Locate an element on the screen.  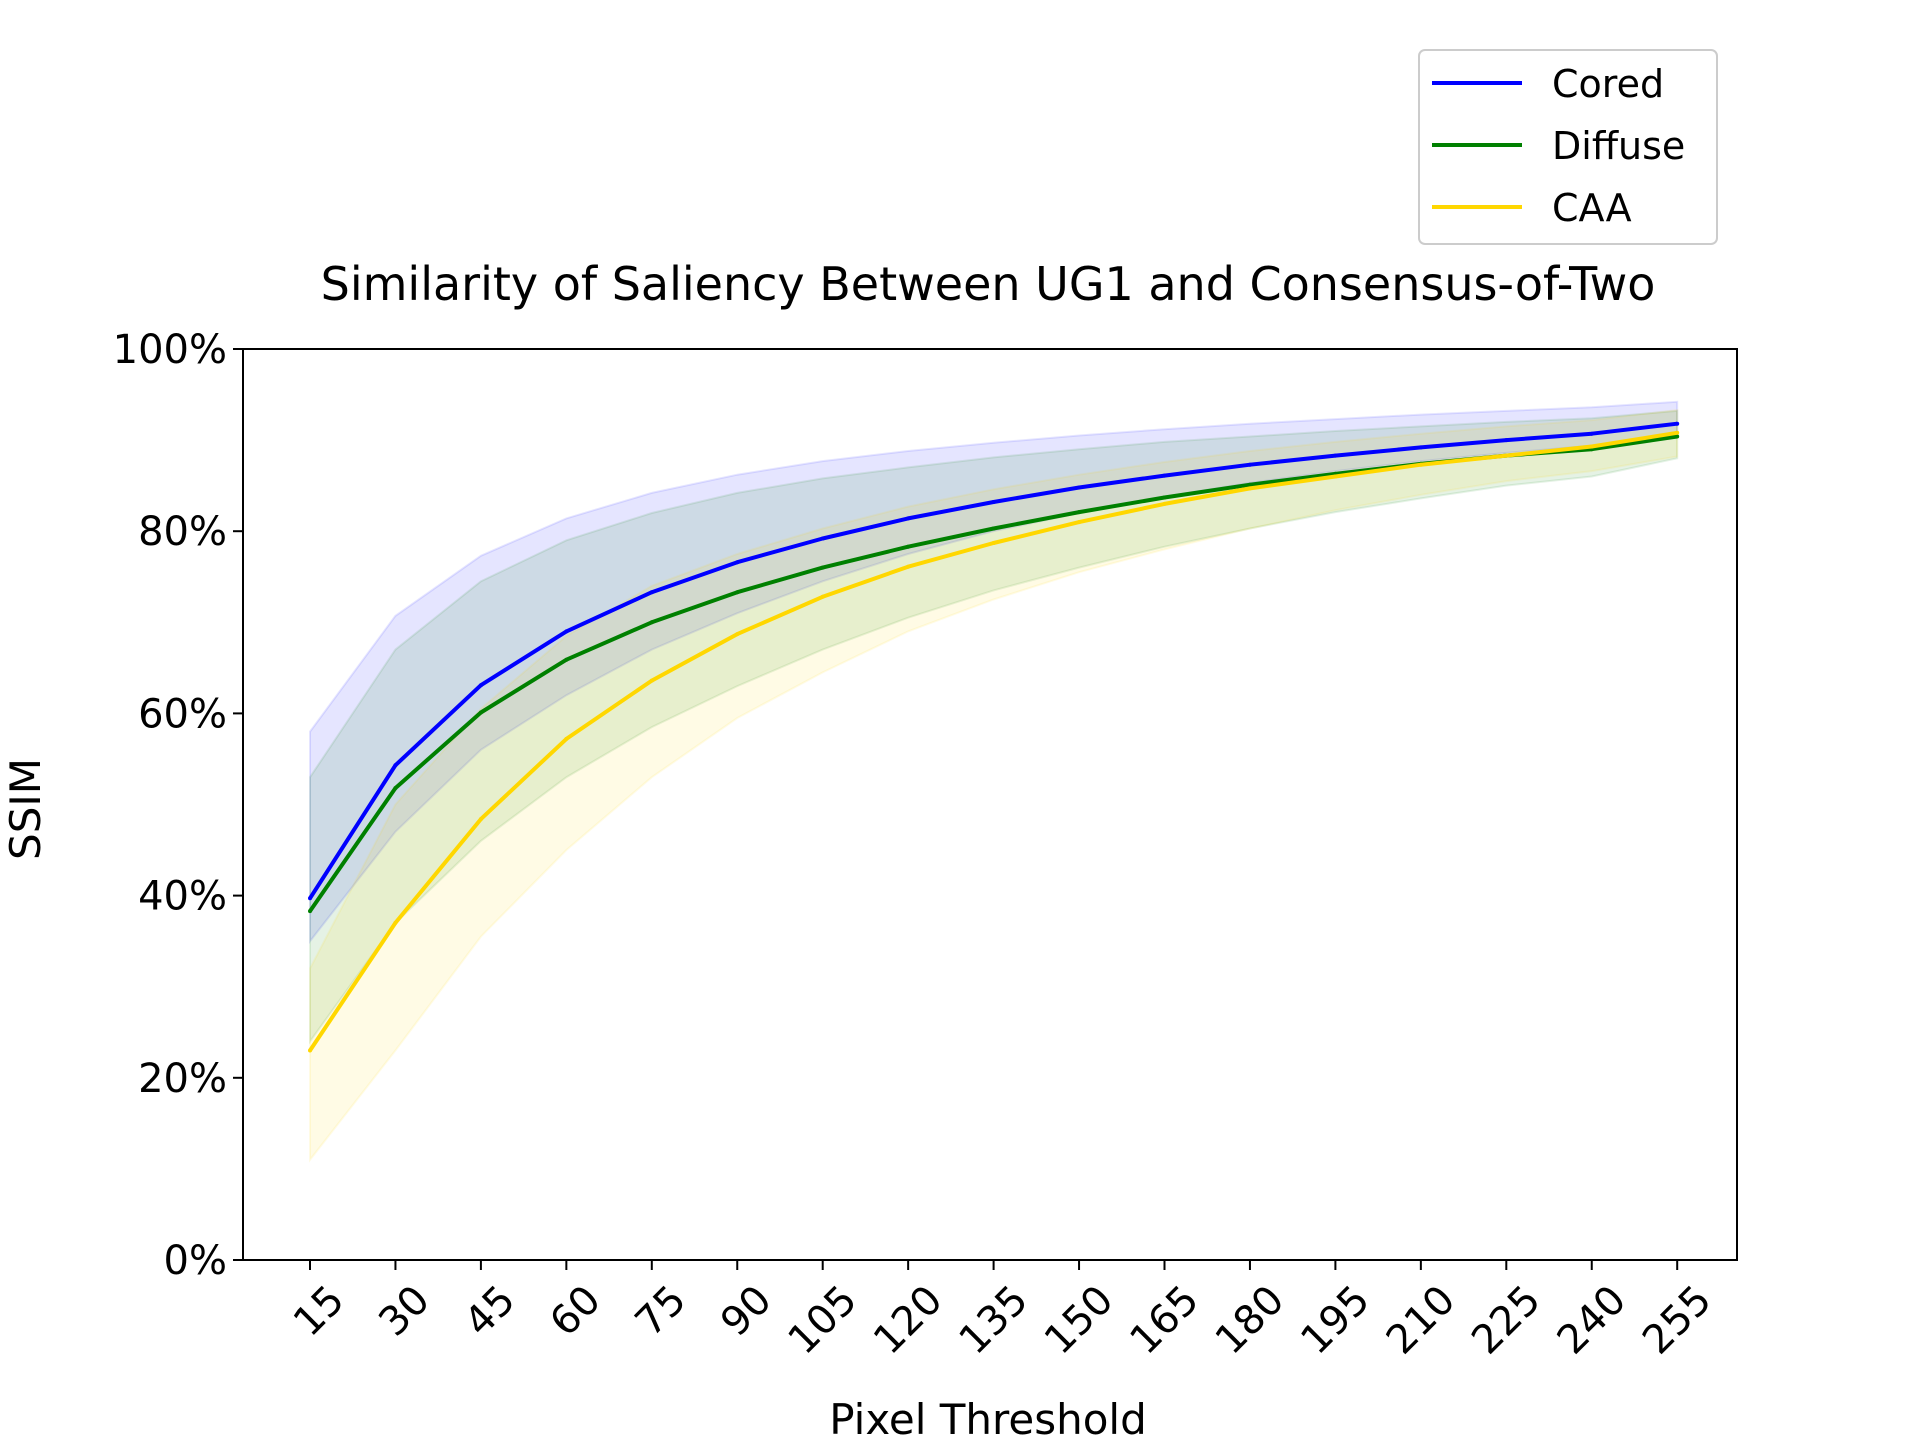
x-tick-label: 135 is located at coordinates (994, 1320).